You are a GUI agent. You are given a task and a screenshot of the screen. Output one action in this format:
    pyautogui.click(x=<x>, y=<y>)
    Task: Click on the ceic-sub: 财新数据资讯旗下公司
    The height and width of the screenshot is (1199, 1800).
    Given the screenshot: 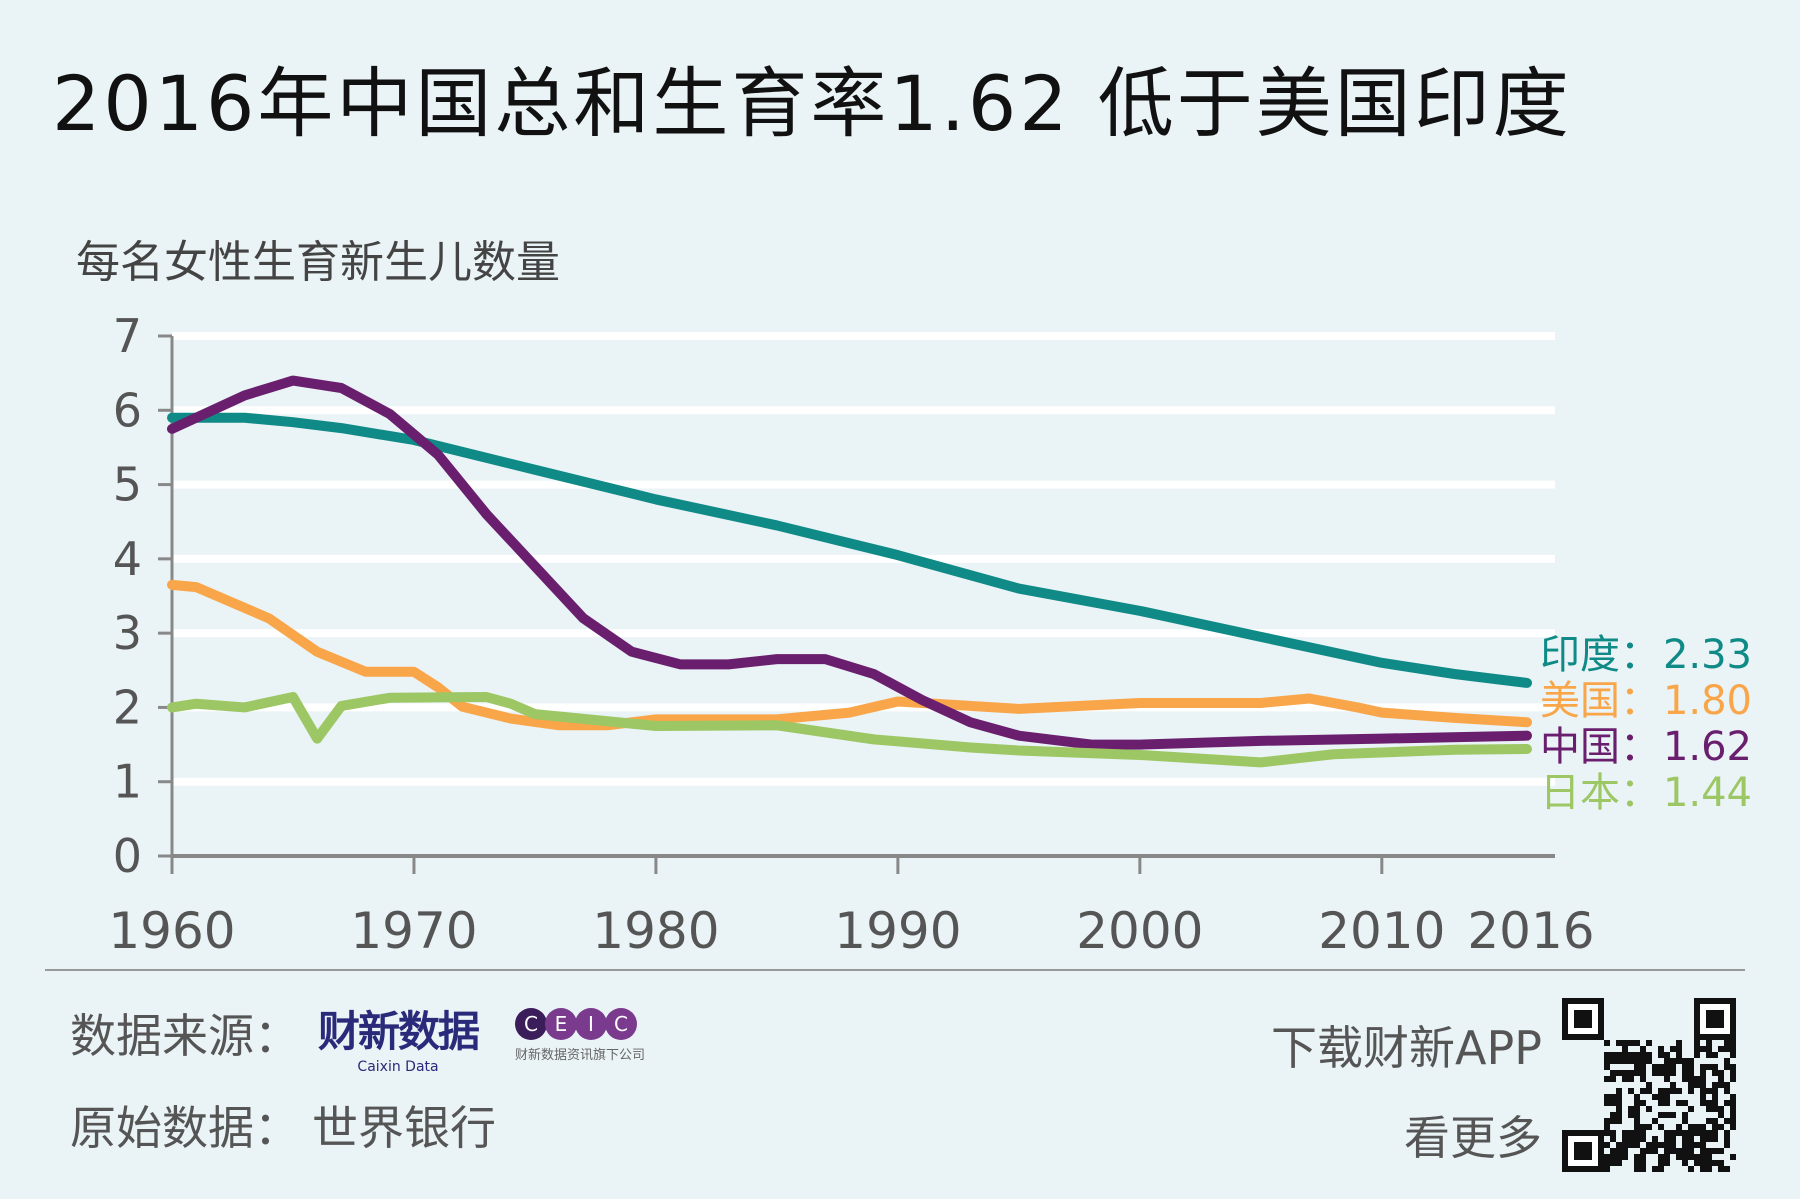 What is the action you would take?
    pyautogui.click(x=580, y=1055)
    